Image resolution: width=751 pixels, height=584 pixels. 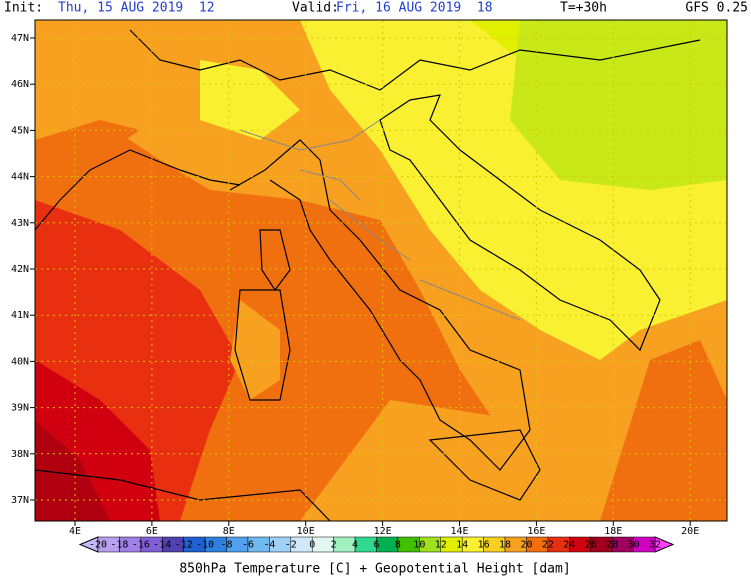 I want to click on legend-tick-label: -4, so click(x=269, y=545).